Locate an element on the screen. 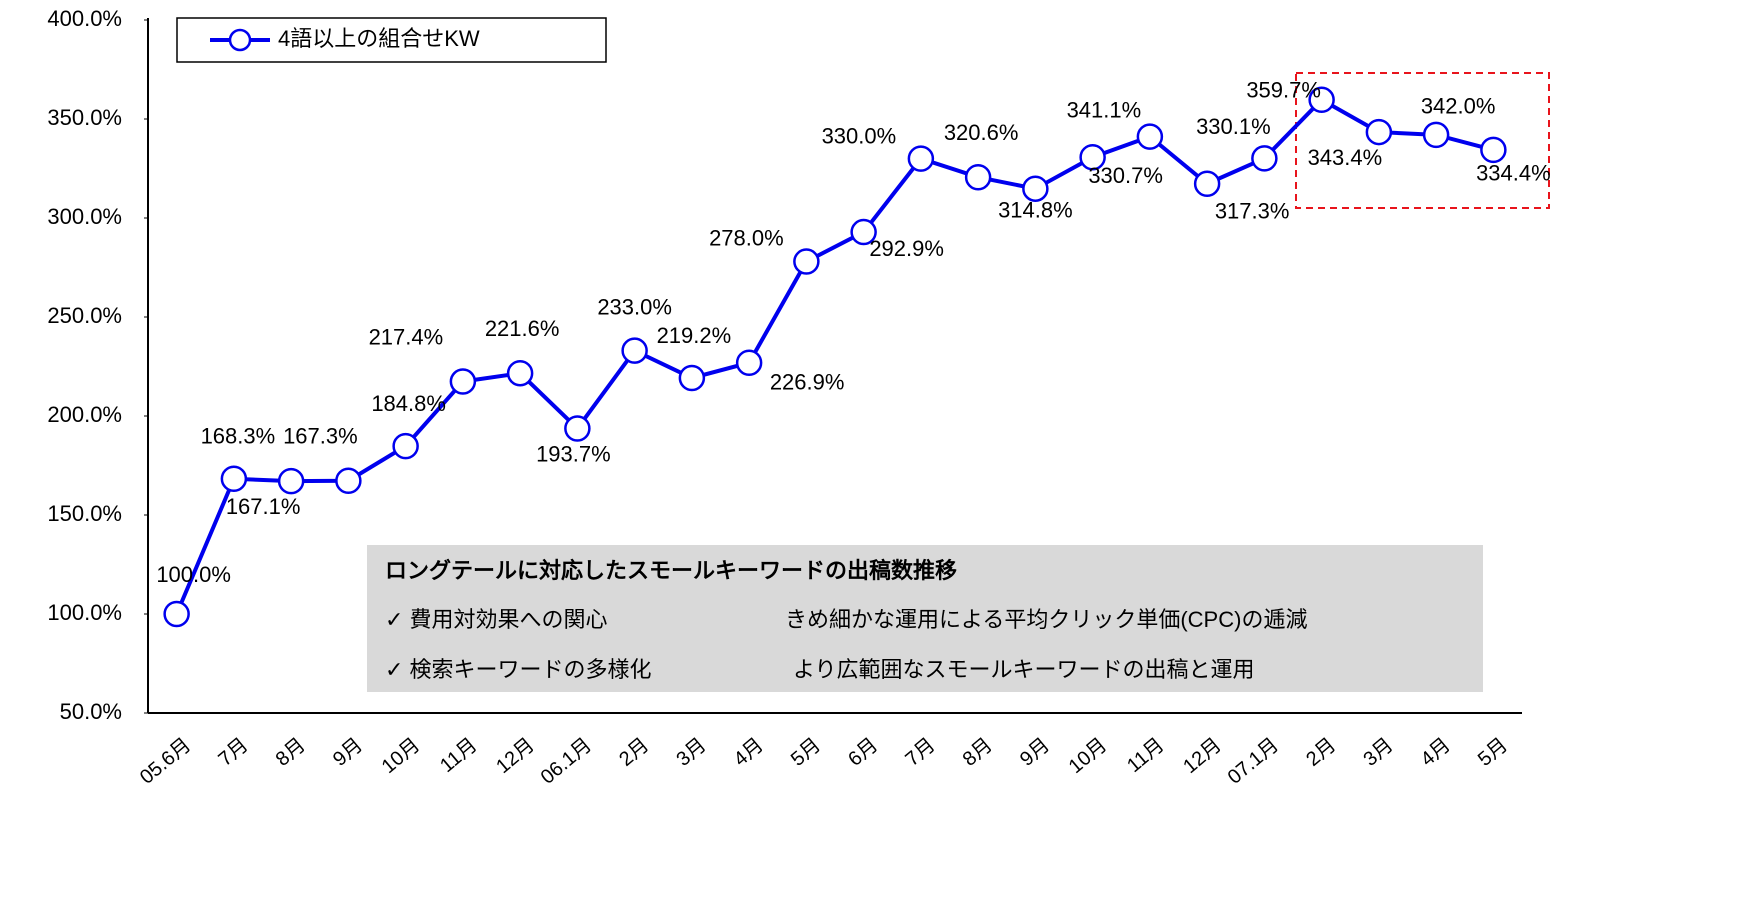 The image size is (1764, 903). annotation-right: きめ細かな運用による平均クリック単価(CPC)の逓減 is located at coordinates (1046, 619).